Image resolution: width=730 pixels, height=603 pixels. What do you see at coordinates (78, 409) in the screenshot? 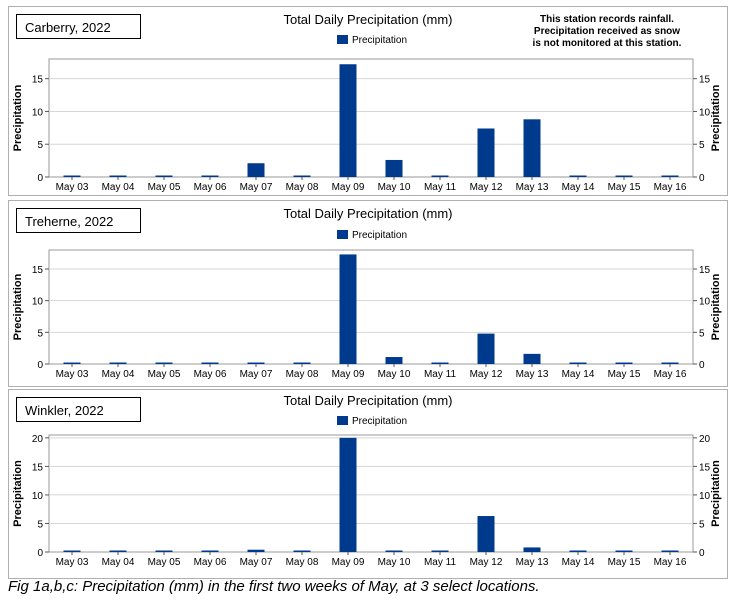
I see `station-label: Winkler, 2022` at bounding box center [78, 409].